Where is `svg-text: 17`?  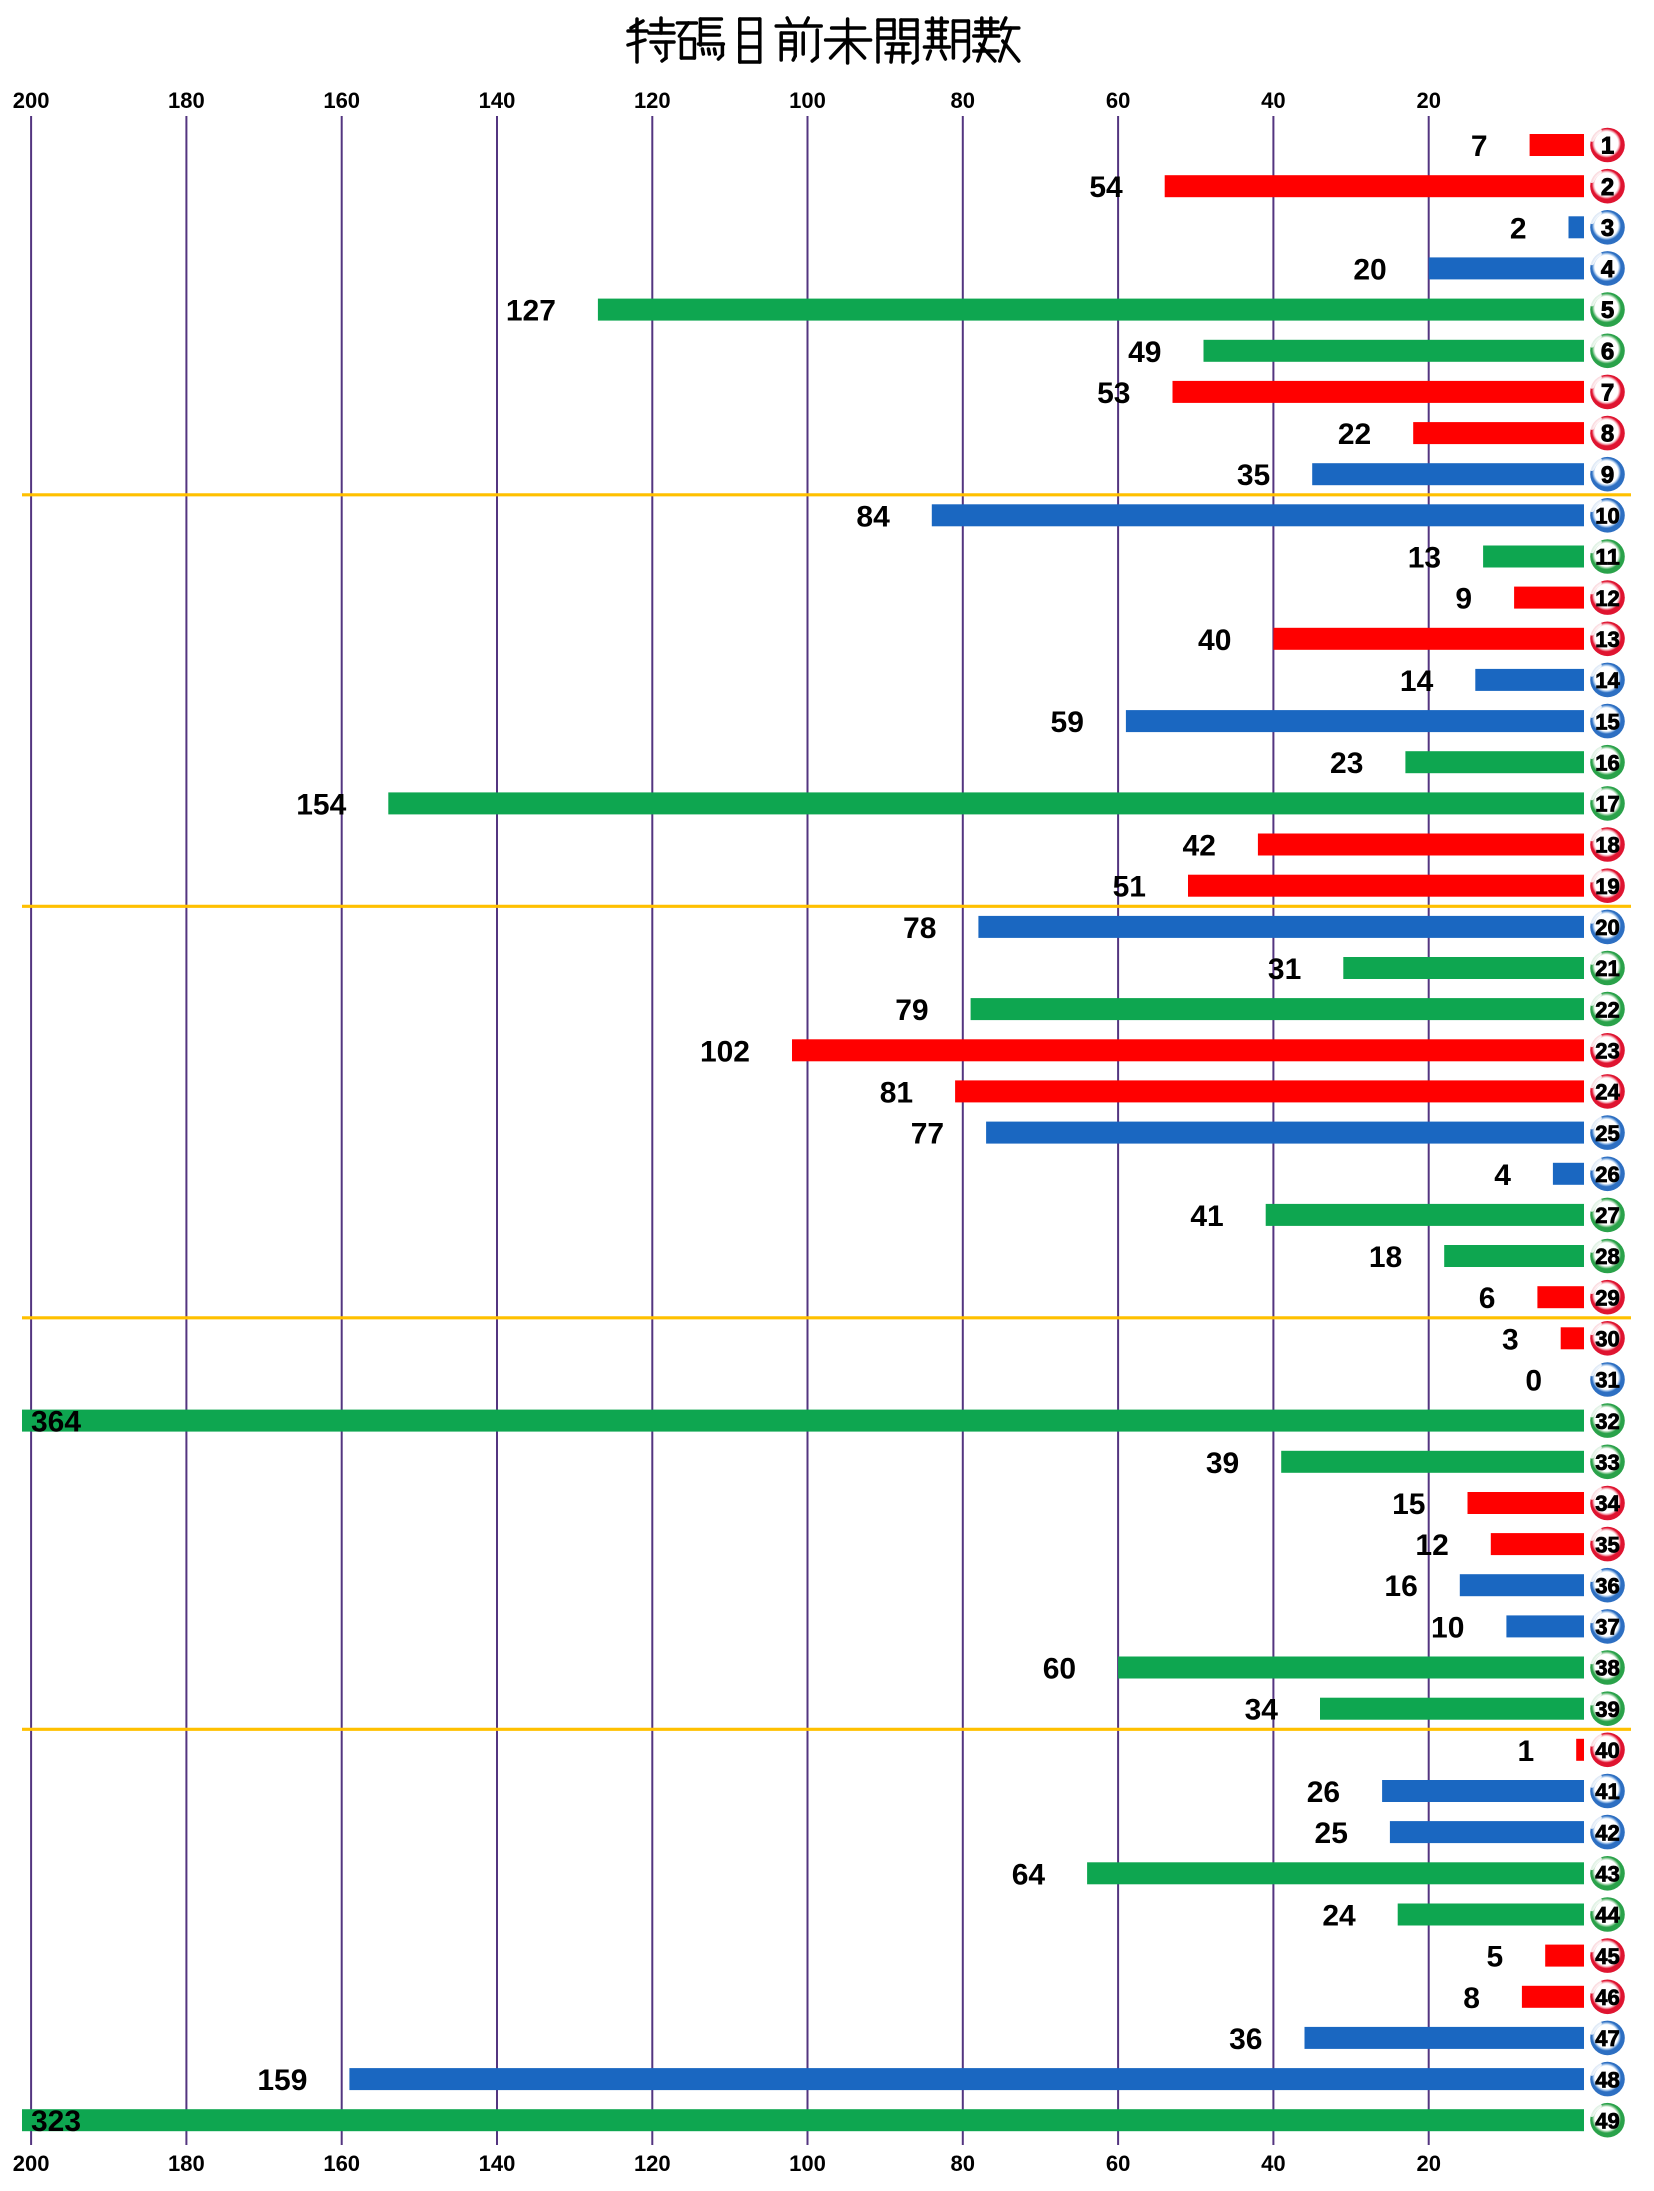 svg-text: 17 is located at coordinates (1607, 804).